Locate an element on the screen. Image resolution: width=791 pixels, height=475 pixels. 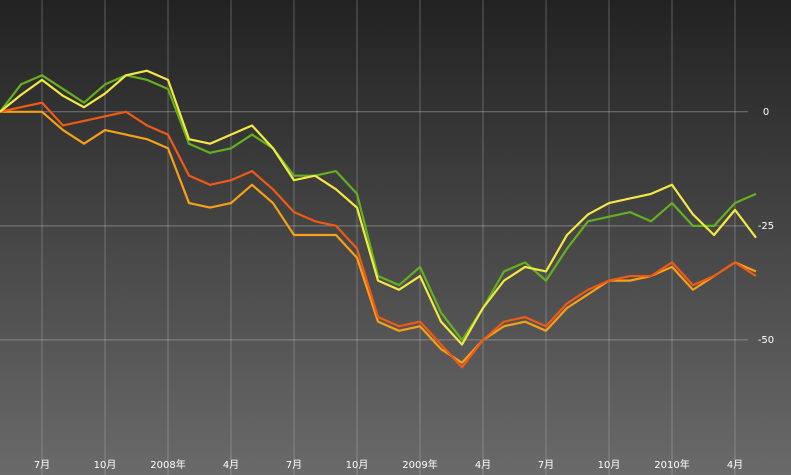
x-tick-label: 2008年 is located at coordinates (167, 464).